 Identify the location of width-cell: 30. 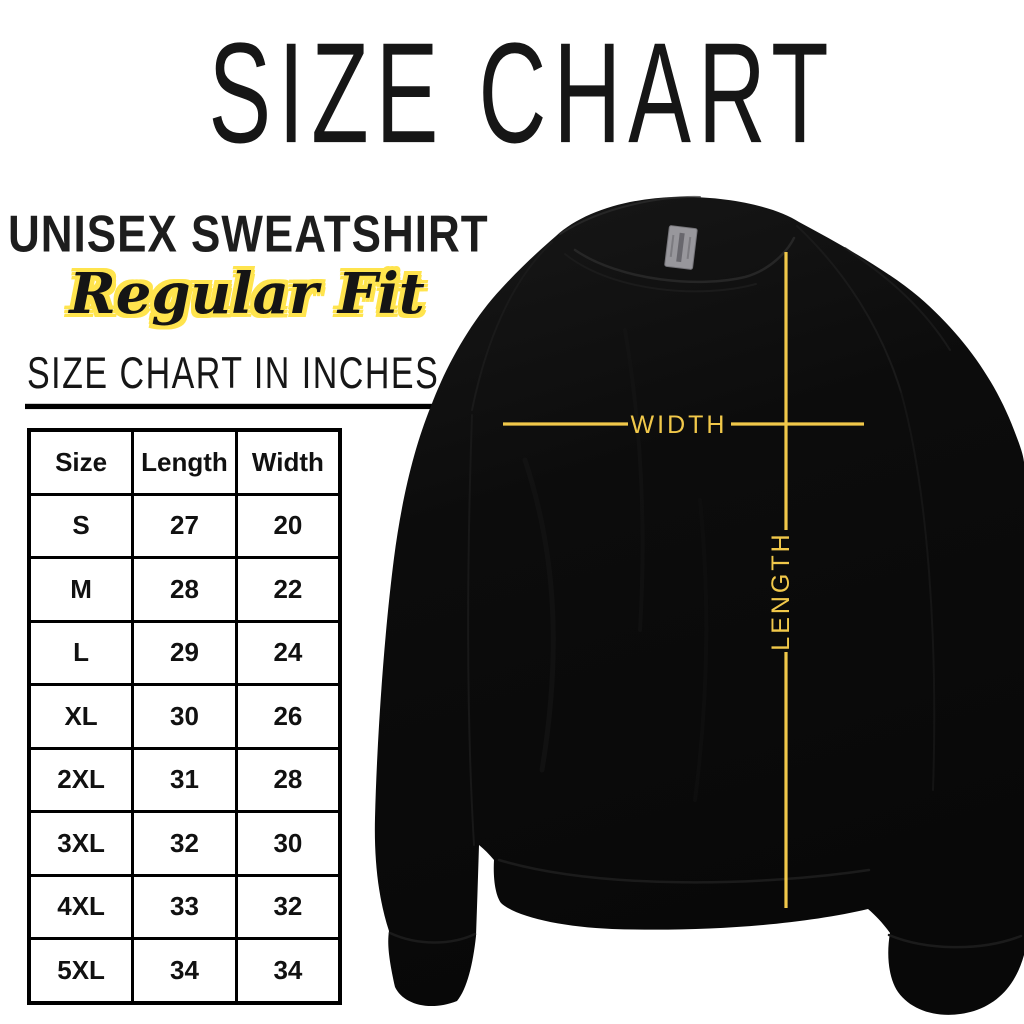
(288, 843).